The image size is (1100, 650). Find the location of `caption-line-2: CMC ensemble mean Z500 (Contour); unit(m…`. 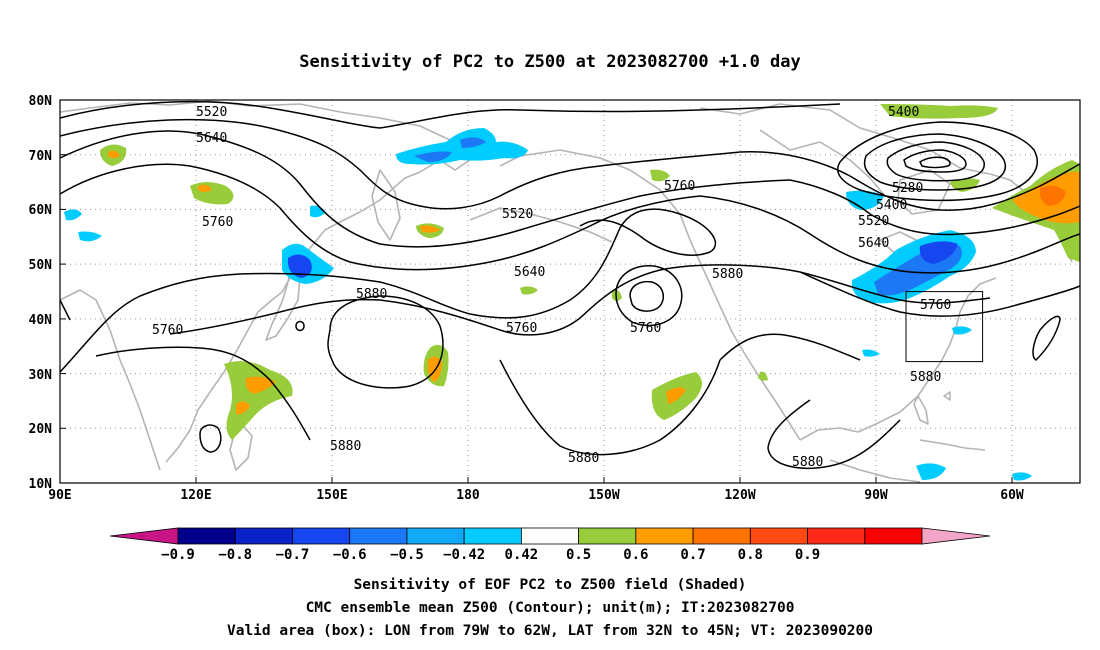

caption-line-2: CMC ensemble mean Z500 (Contour); unit(m… is located at coordinates (550, 608).